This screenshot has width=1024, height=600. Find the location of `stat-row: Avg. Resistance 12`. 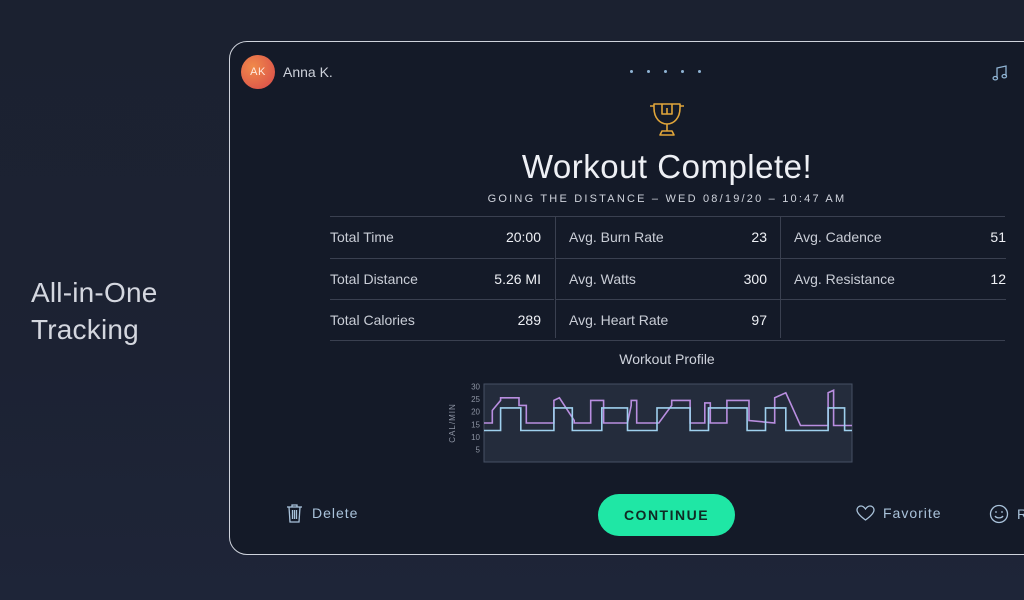

stat-row: Avg. Resistance 12 is located at coordinates (893, 278).